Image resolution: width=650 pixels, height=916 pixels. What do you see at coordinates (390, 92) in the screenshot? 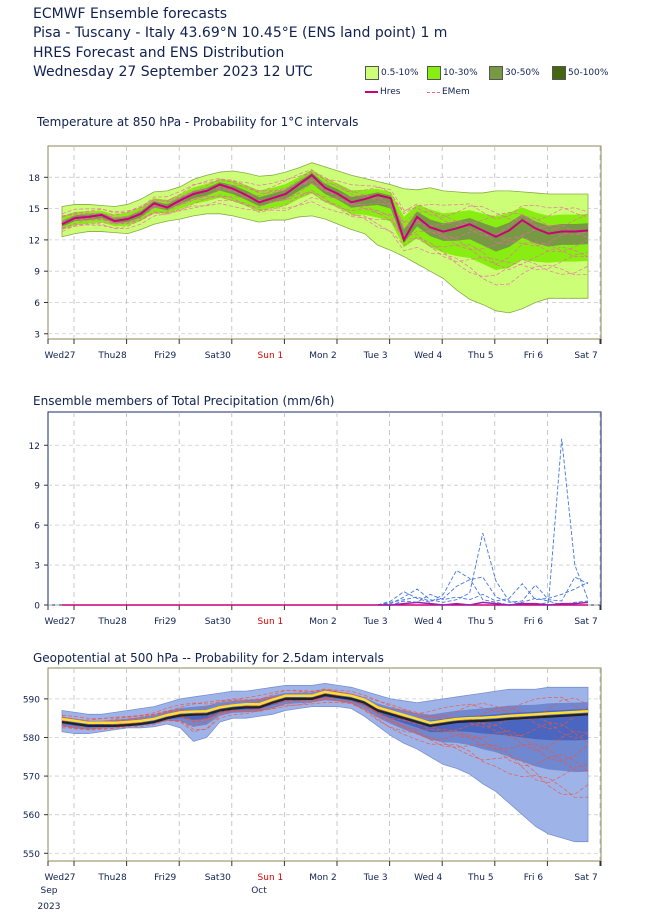
I see `legend-hres-label: Hres` at bounding box center [390, 92].